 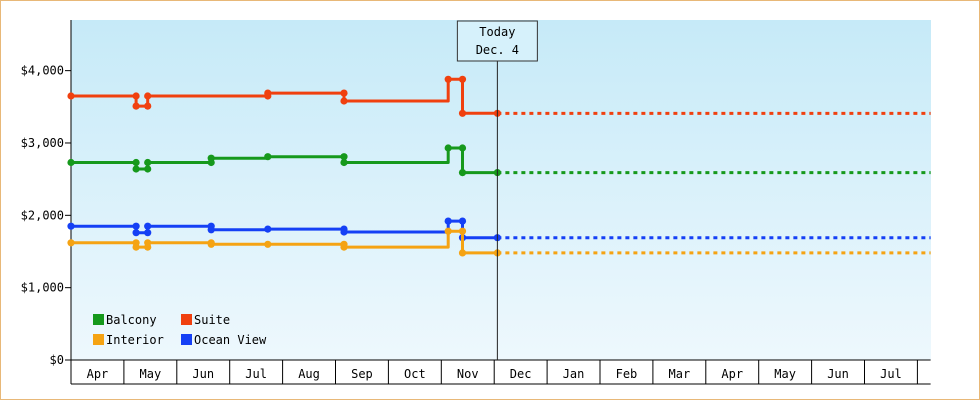 What do you see at coordinates (180, 330) in the screenshot?
I see `legend: Balcony Suite Interior Ocean View` at bounding box center [180, 330].